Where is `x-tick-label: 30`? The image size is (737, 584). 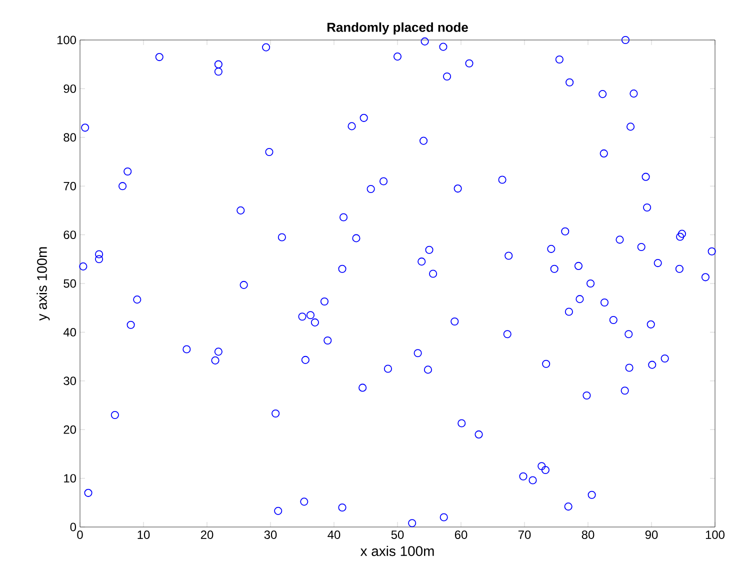
x-tick-label: 30 is located at coordinates (270, 534).